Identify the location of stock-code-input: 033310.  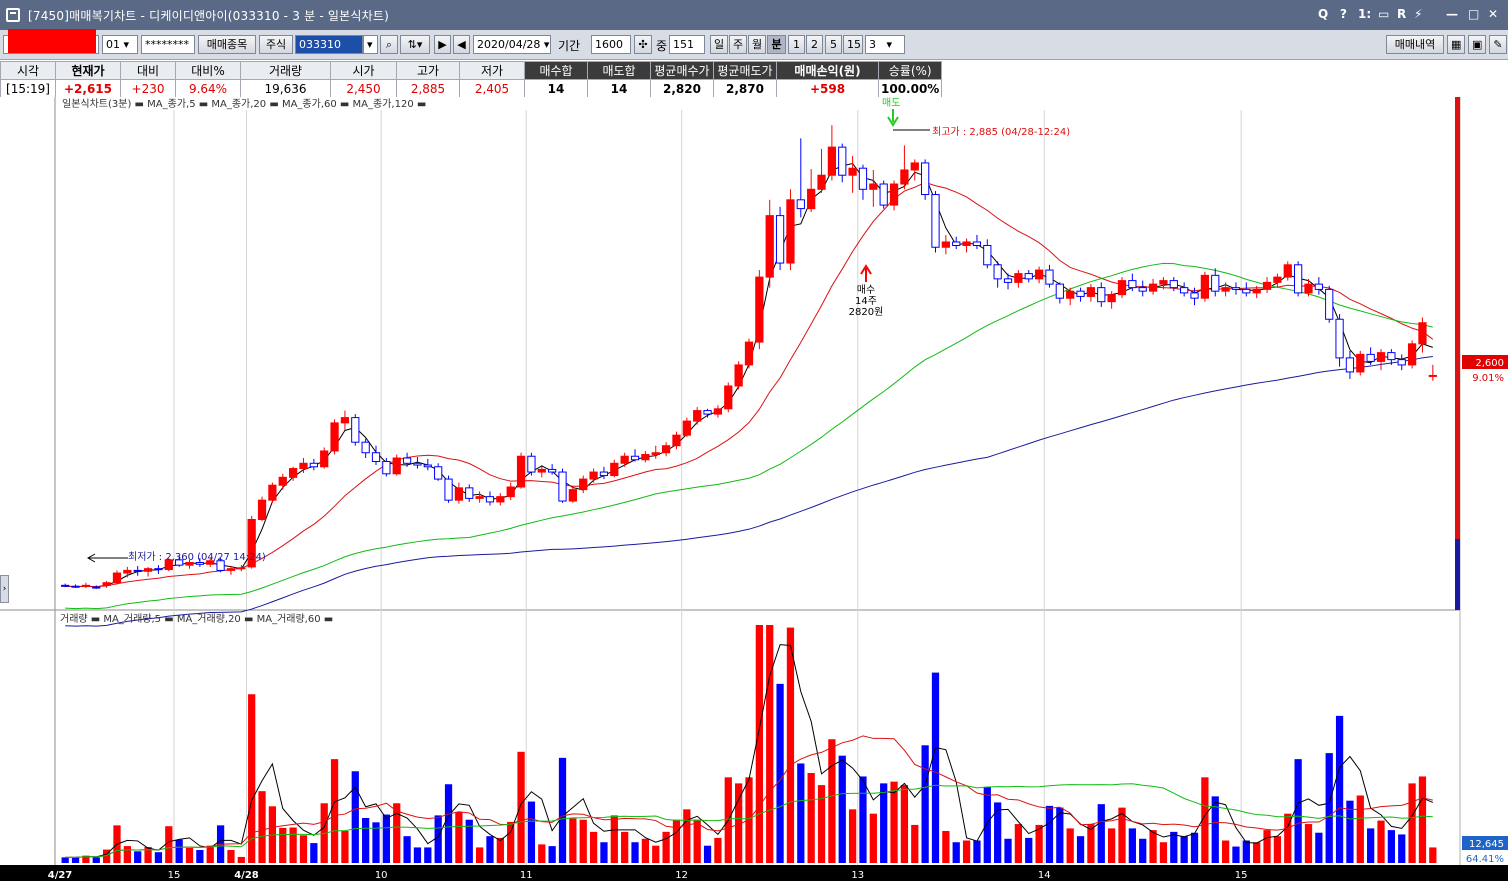
(329, 44).